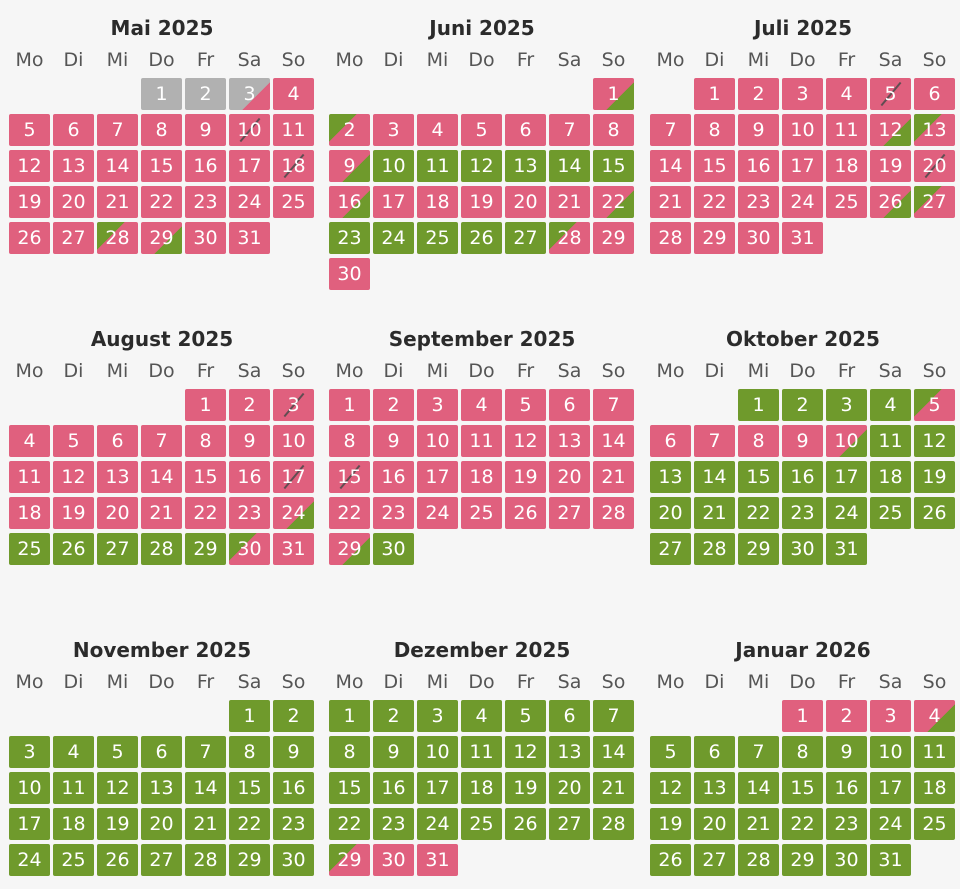 The image size is (960, 889). Describe the element at coordinates (73, 860) in the screenshot. I see `day-cell: 25` at that location.